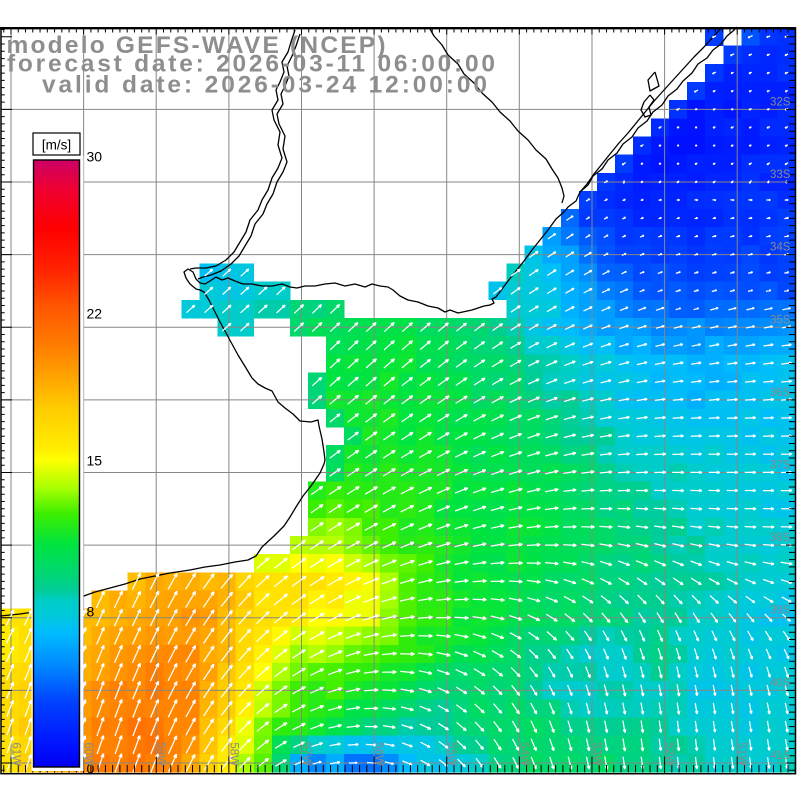  I want to click on svg-text:valid date: 2026-03-24 12:00:0: valid date: 2026-03-24 12:00:00, so click(264, 85).